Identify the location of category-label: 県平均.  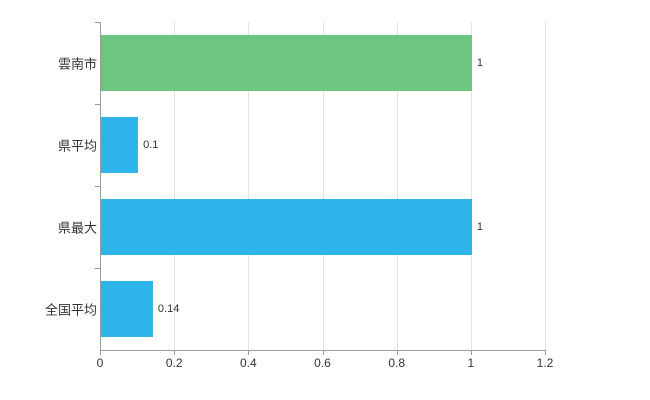
(77, 146).